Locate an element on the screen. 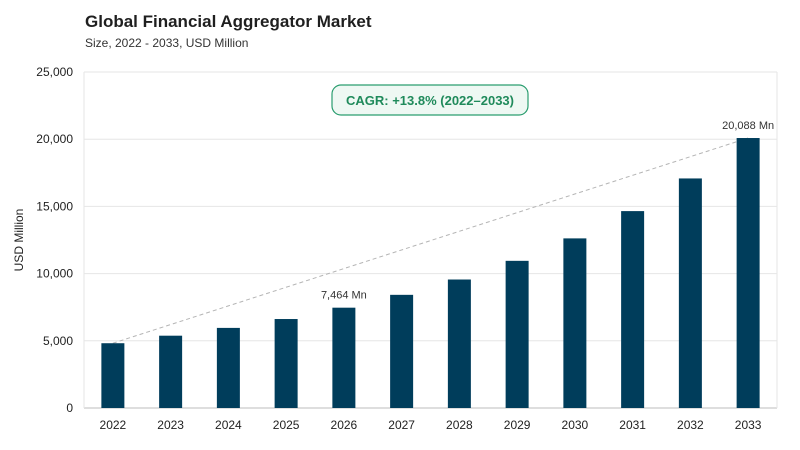  bar-2025 is located at coordinates (286, 363).